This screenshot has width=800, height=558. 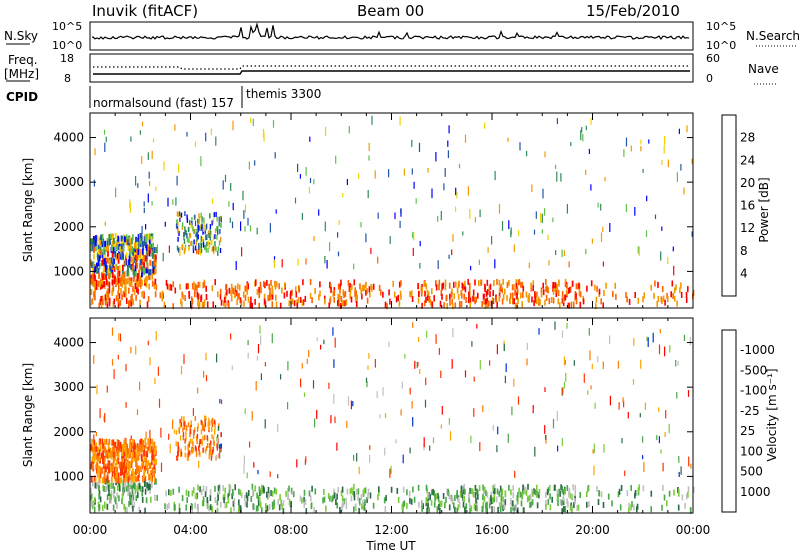 I want to click on colorbar-tick-label: 8, so click(x=744, y=251).